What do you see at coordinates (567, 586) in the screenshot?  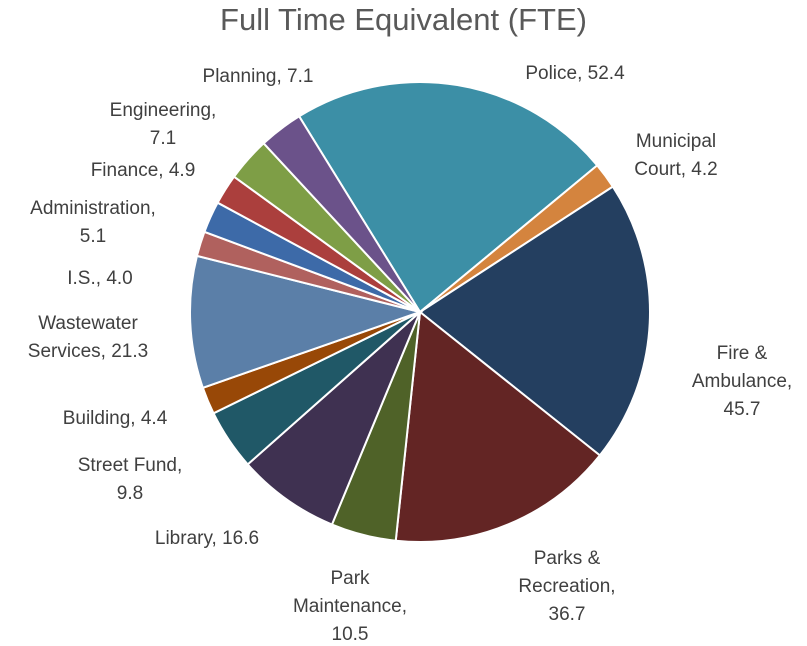 I see `data-label: Parks & Recreation, 36.7` at bounding box center [567, 586].